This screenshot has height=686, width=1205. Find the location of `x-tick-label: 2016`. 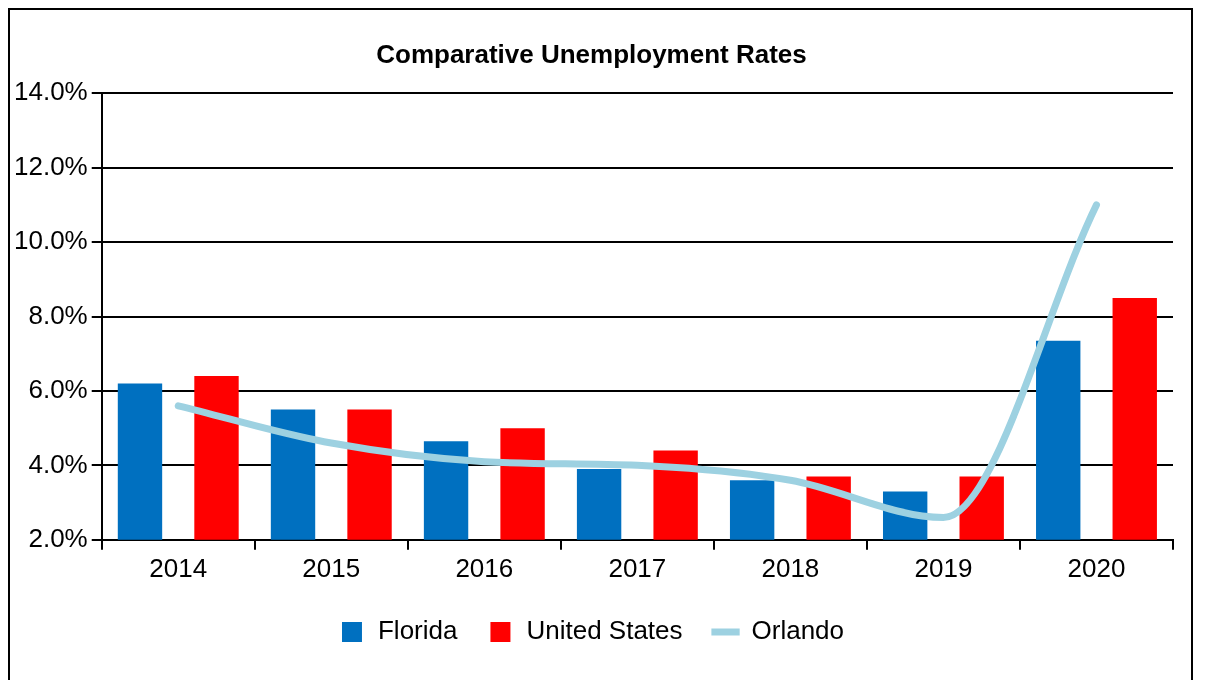

x-tick-label: 2016 is located at coordinates (484, 567).